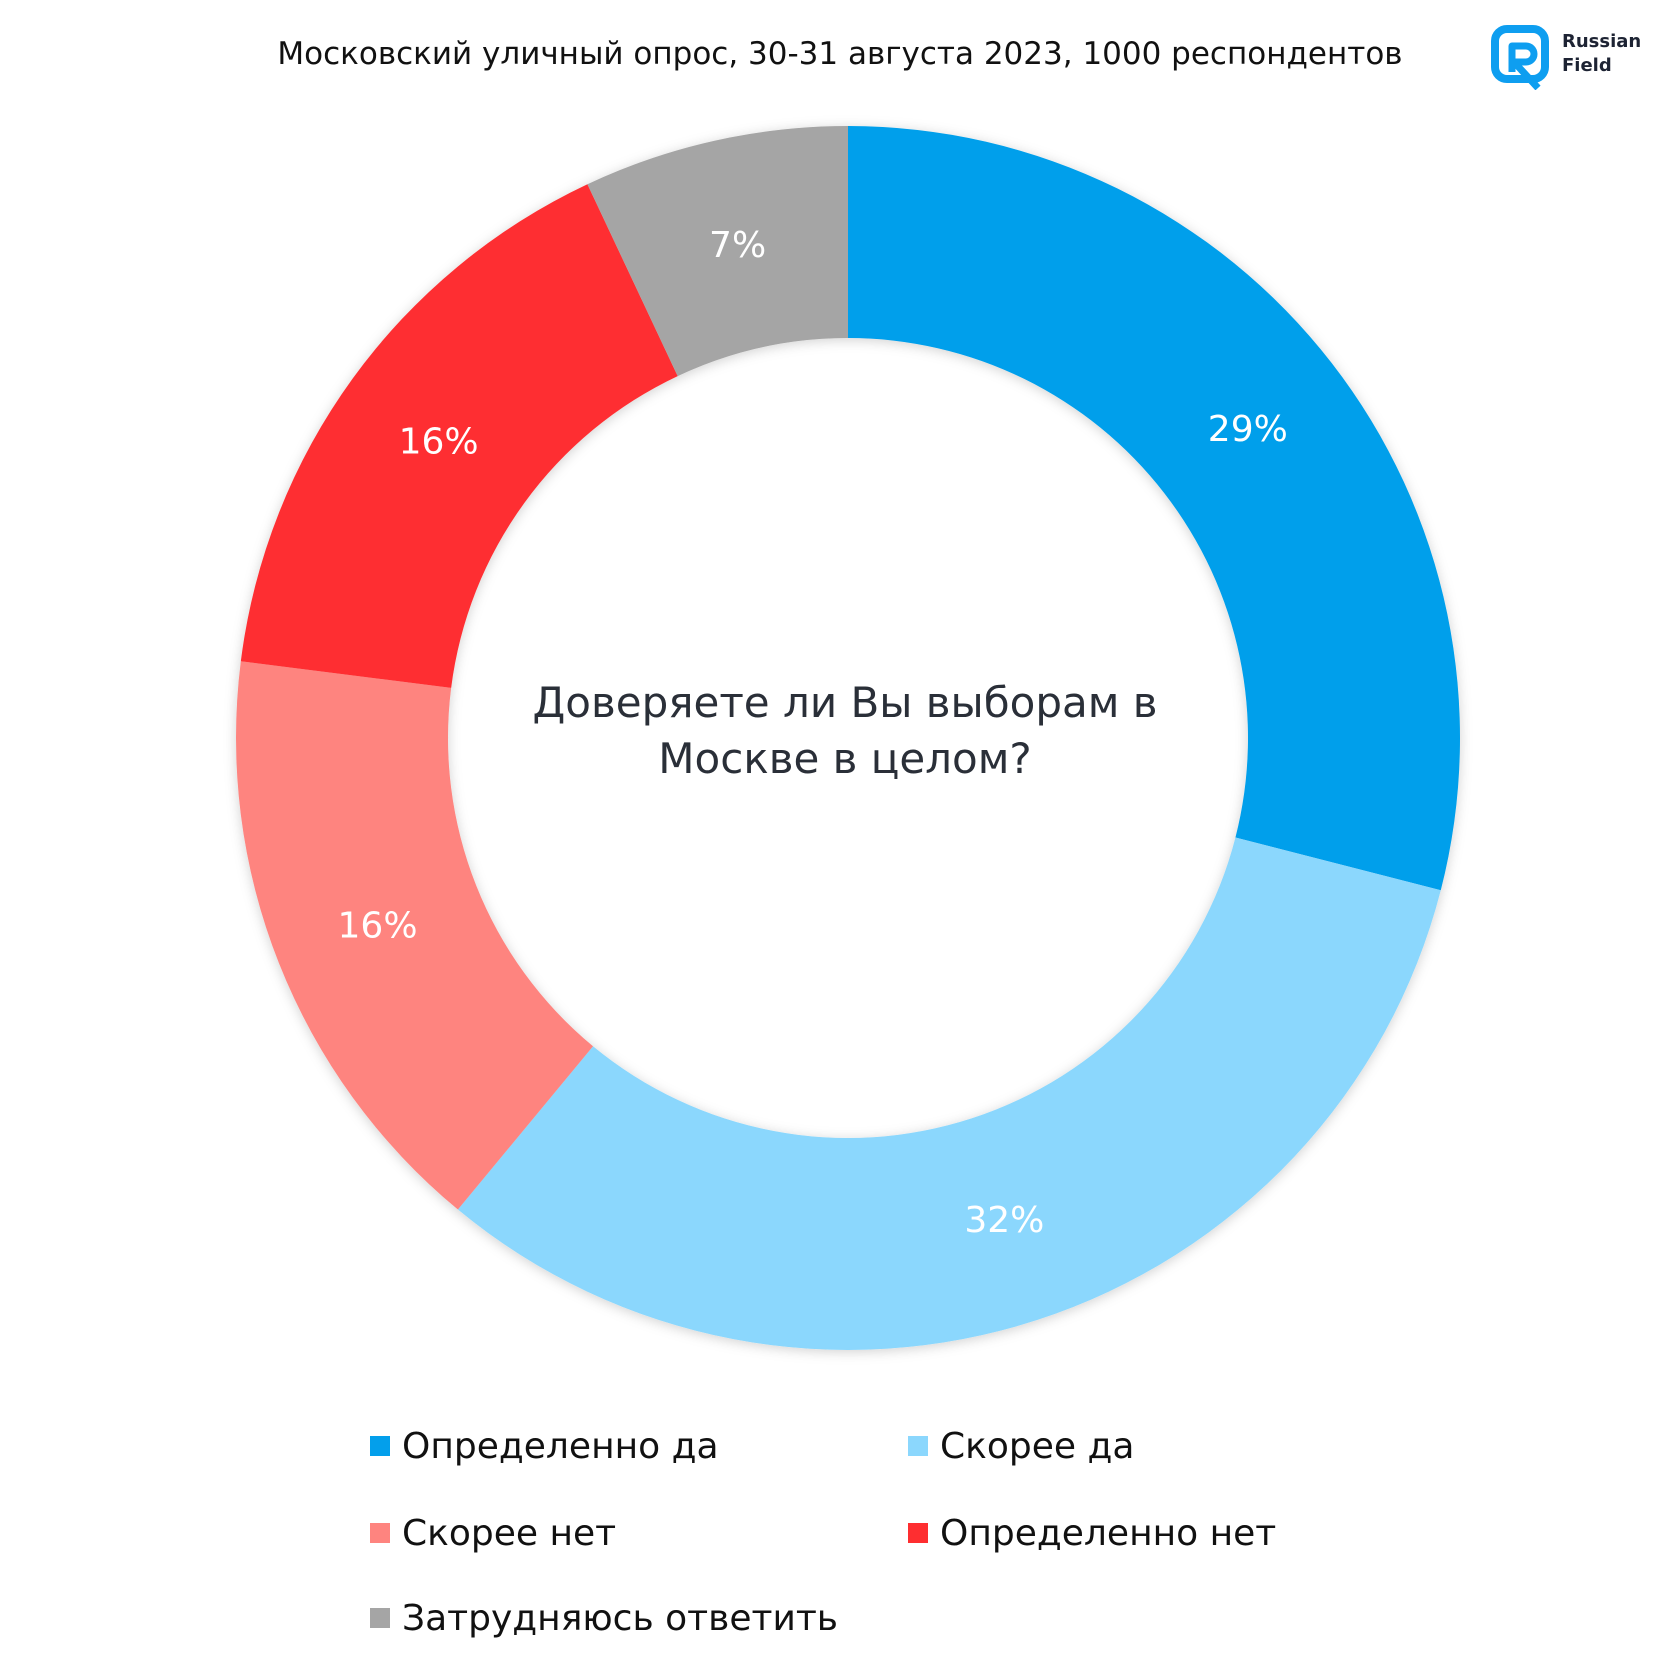 This screenshot has width=1680, height=1680. Describe the element at coordinates (439, 442) in the screenshot. I see `slice-label-3: 16%` at that location.